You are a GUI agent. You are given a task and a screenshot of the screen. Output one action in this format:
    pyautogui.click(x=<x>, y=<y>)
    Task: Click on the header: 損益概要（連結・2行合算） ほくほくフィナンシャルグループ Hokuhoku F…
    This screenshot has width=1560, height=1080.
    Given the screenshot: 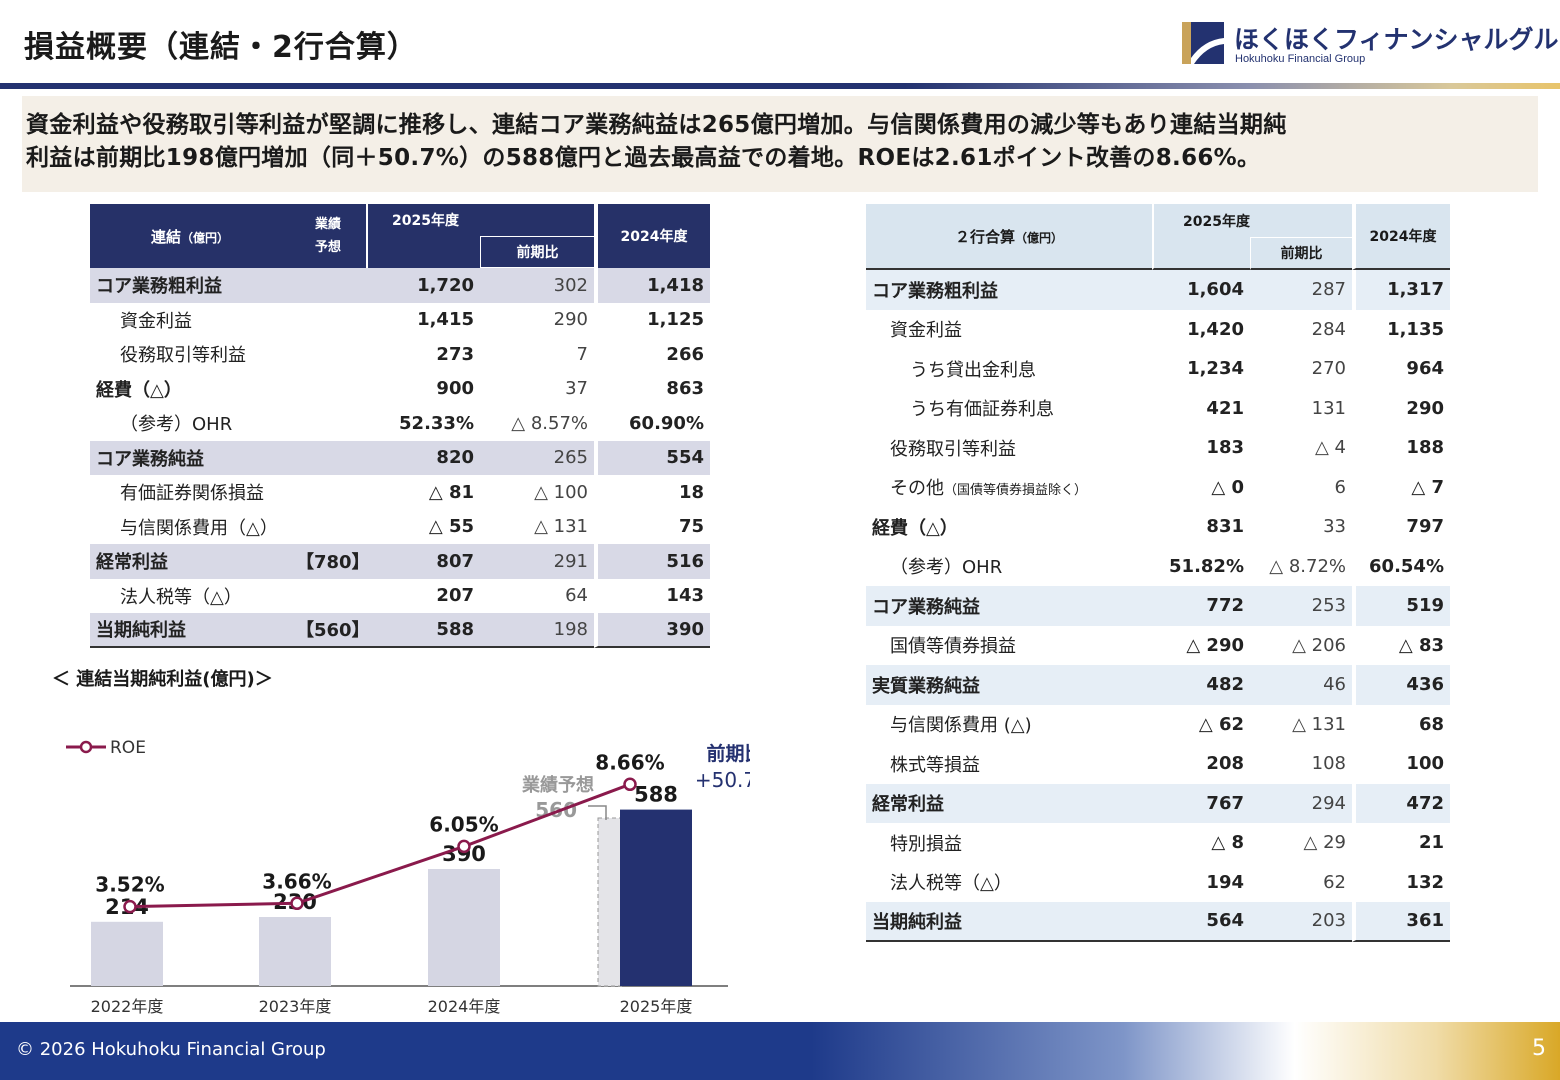 What is the action you would take?
    pyautogui.click(x=780, y=44)
    